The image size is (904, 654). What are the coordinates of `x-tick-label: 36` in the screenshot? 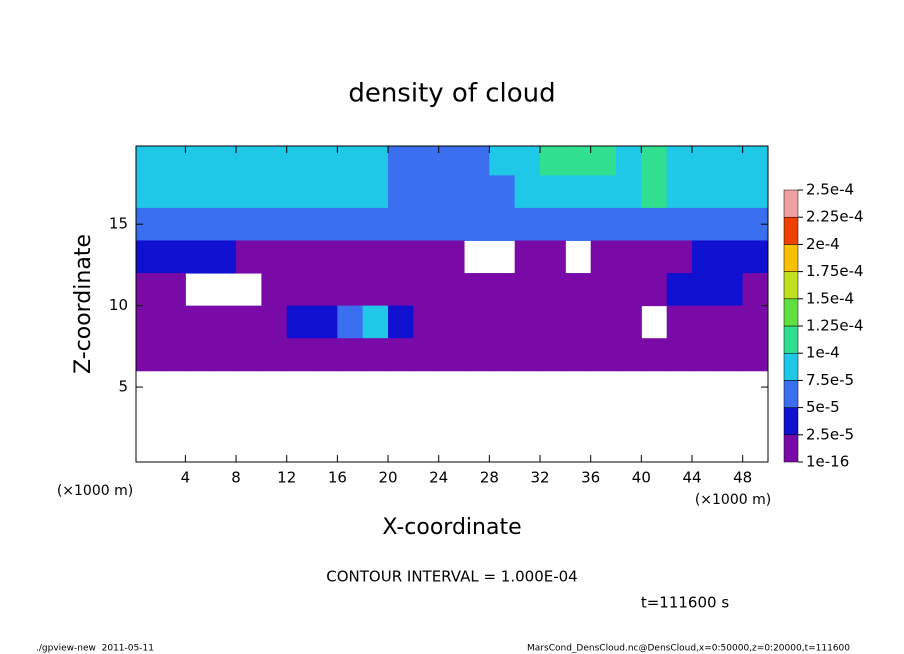 It's located at (590, 478).